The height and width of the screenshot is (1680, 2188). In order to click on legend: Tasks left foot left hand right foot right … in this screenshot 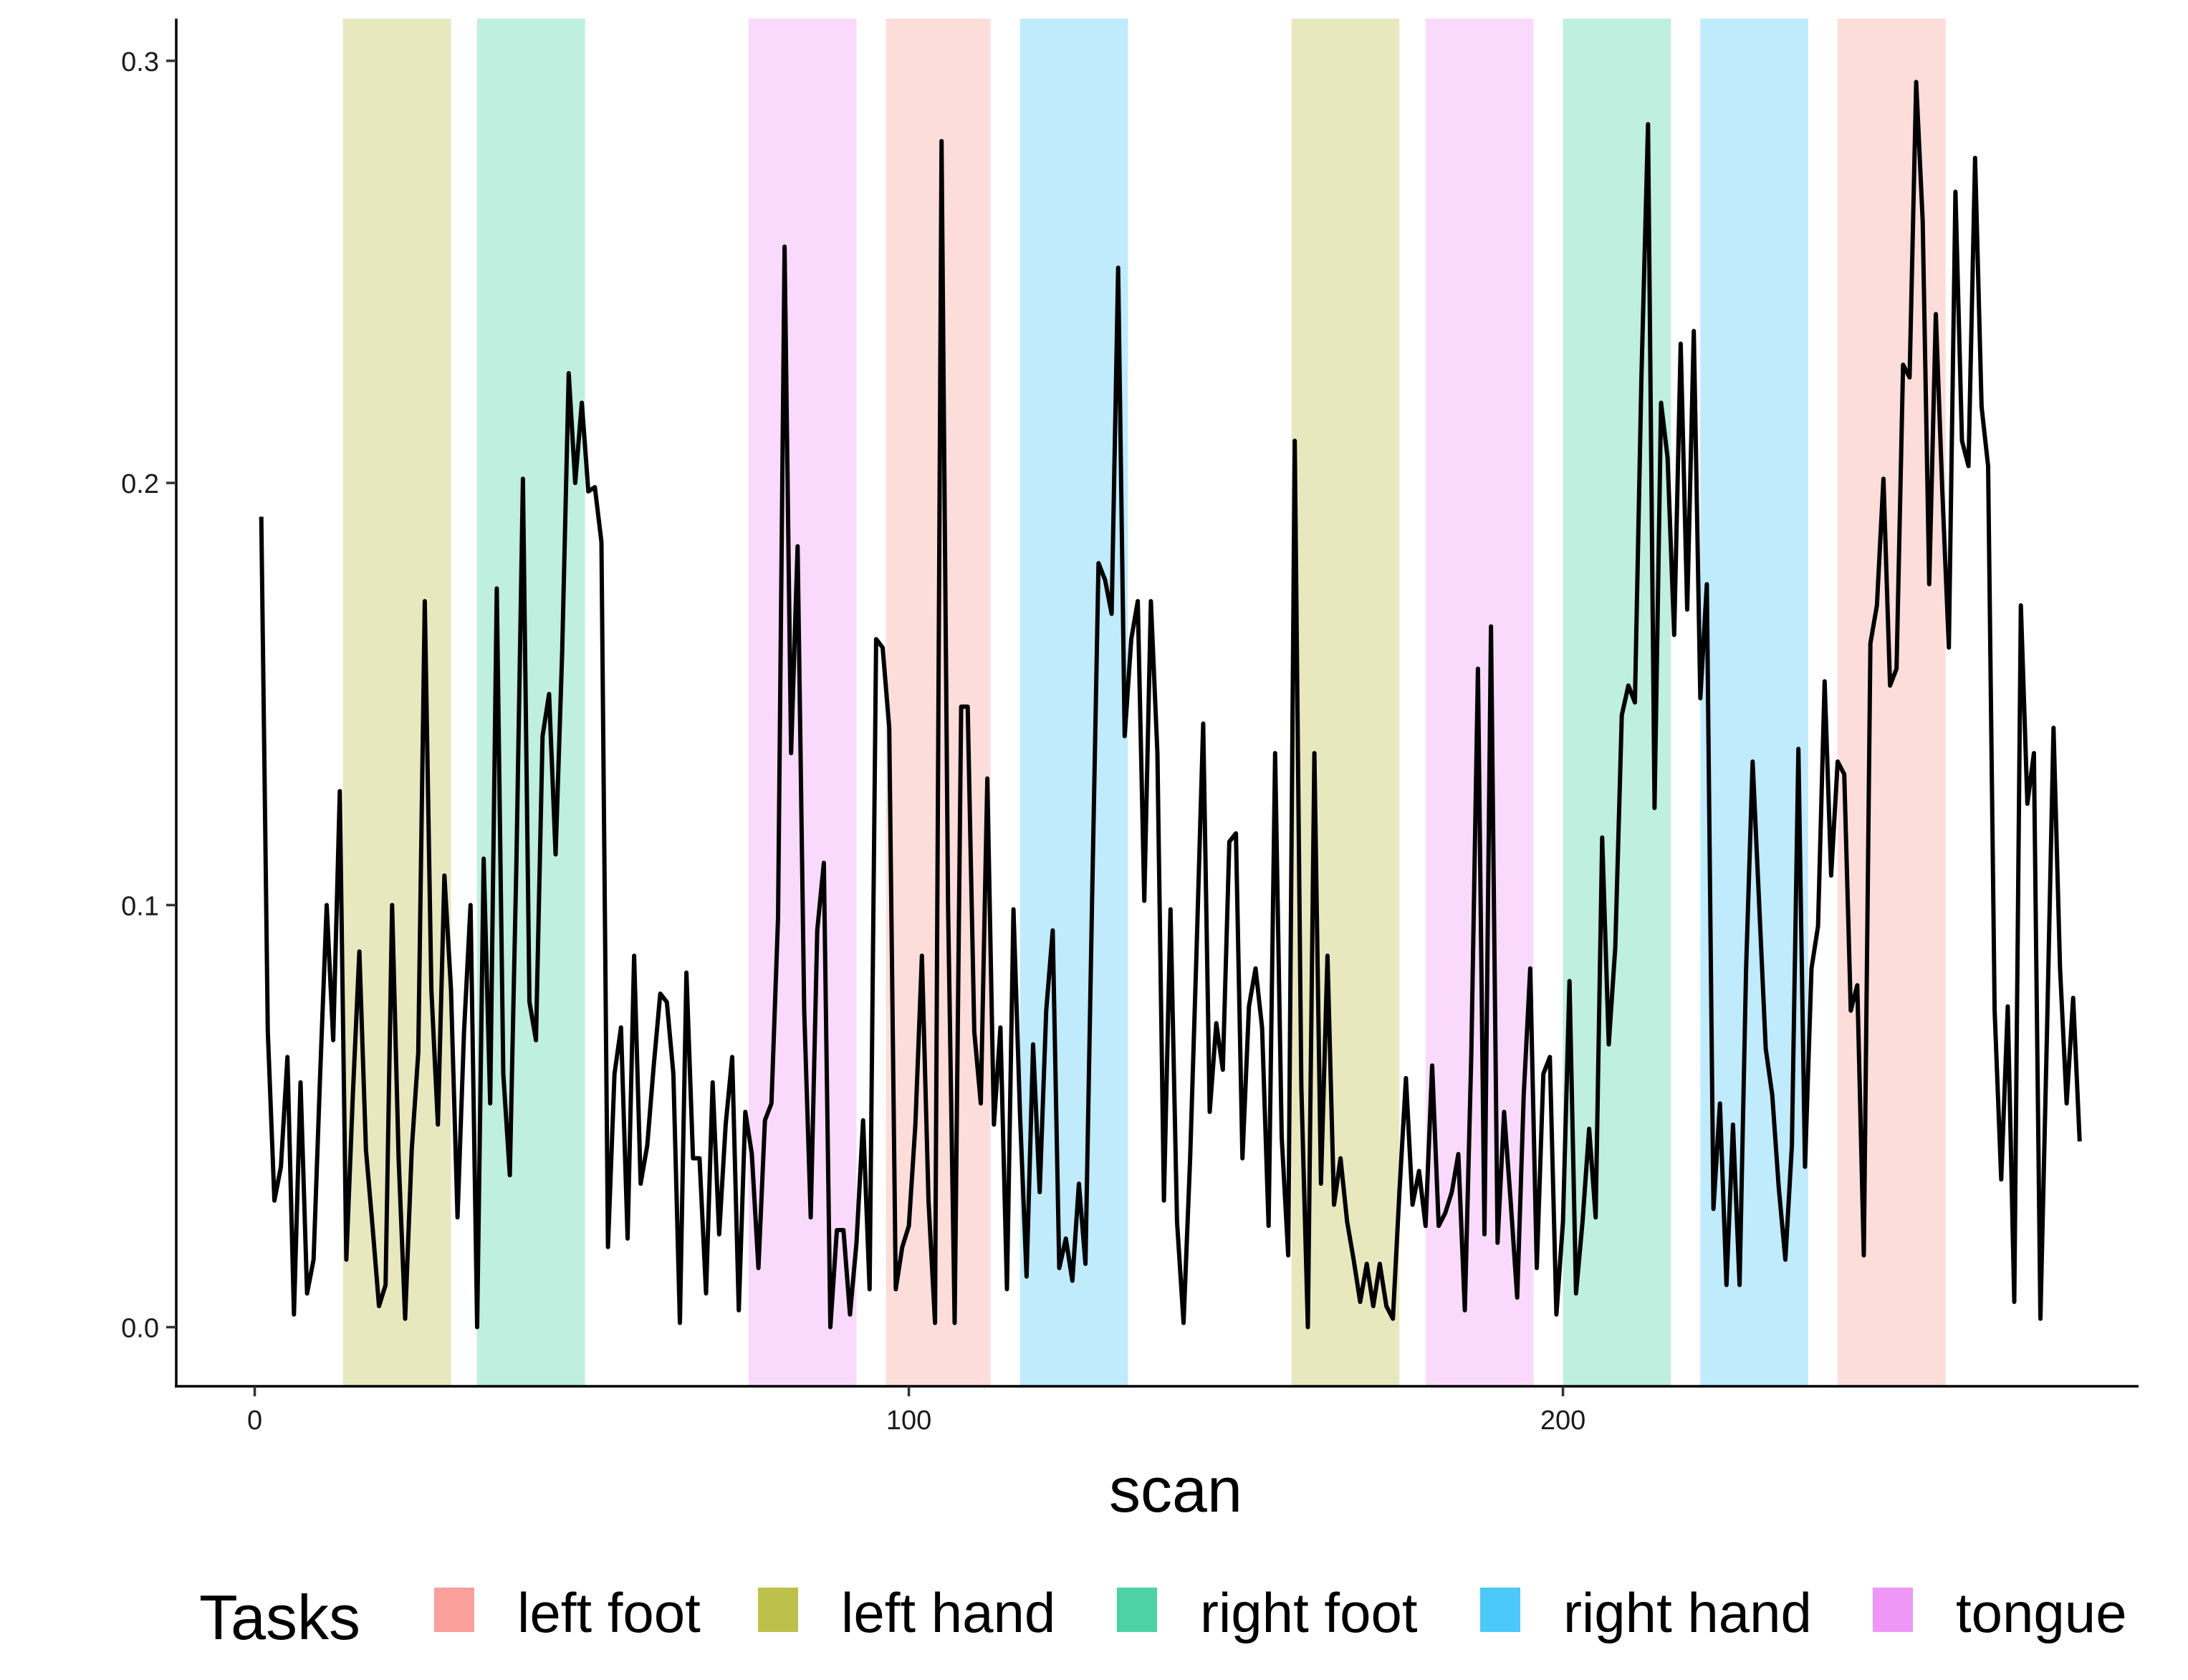, I will do `click(1163, 1617)`.